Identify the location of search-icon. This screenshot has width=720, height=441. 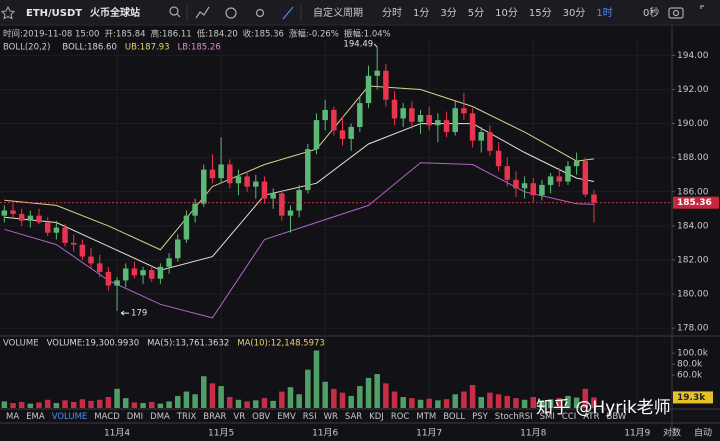
(174, 11).